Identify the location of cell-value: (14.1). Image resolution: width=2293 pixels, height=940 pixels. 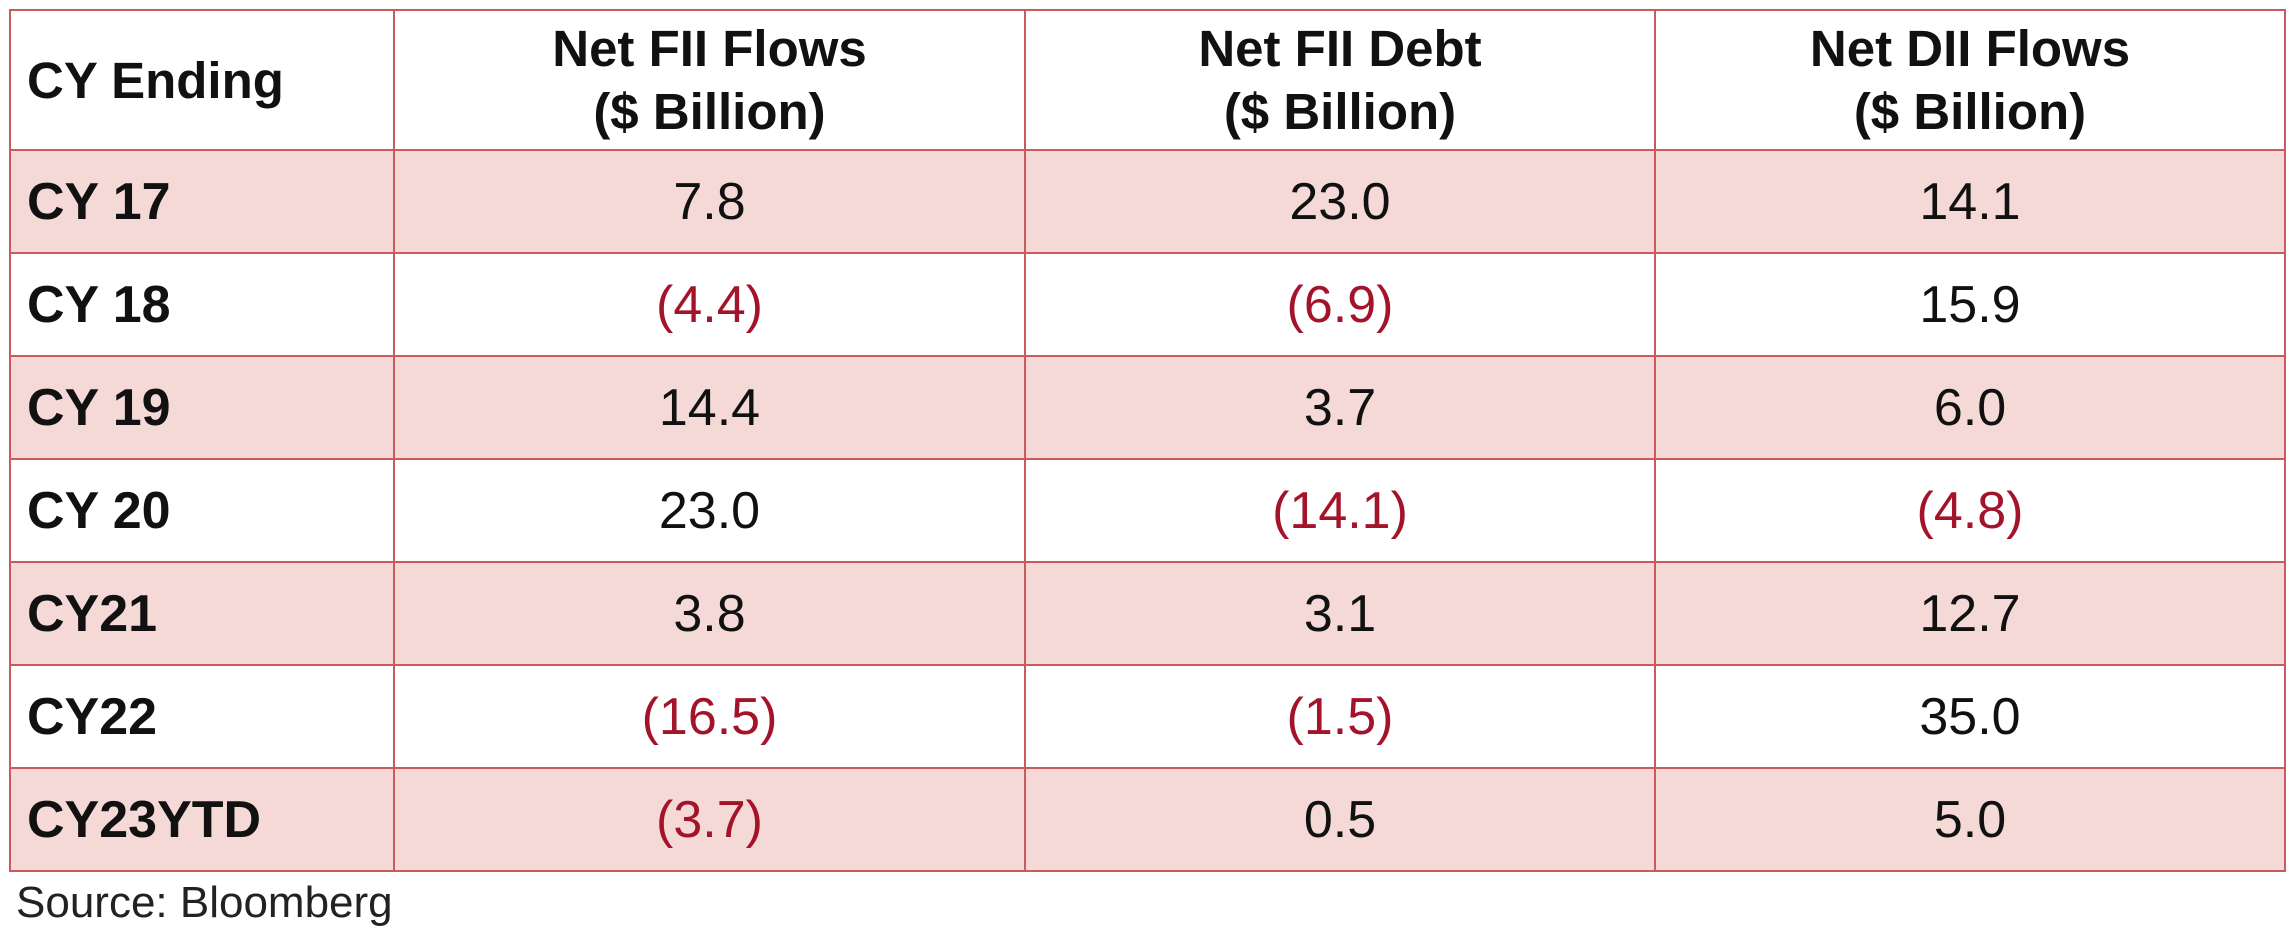
(1340, 510).